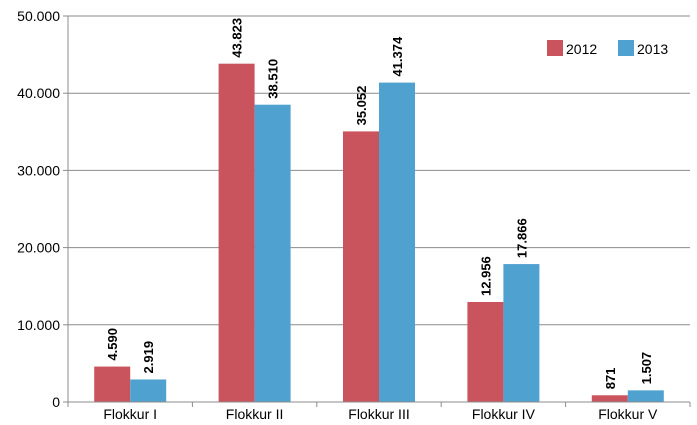 This screenshot has width=697, height=425. Describe the element at coordinates (38, 170) in the screenshot. I see `y-tick-label: 30.000` at that location.